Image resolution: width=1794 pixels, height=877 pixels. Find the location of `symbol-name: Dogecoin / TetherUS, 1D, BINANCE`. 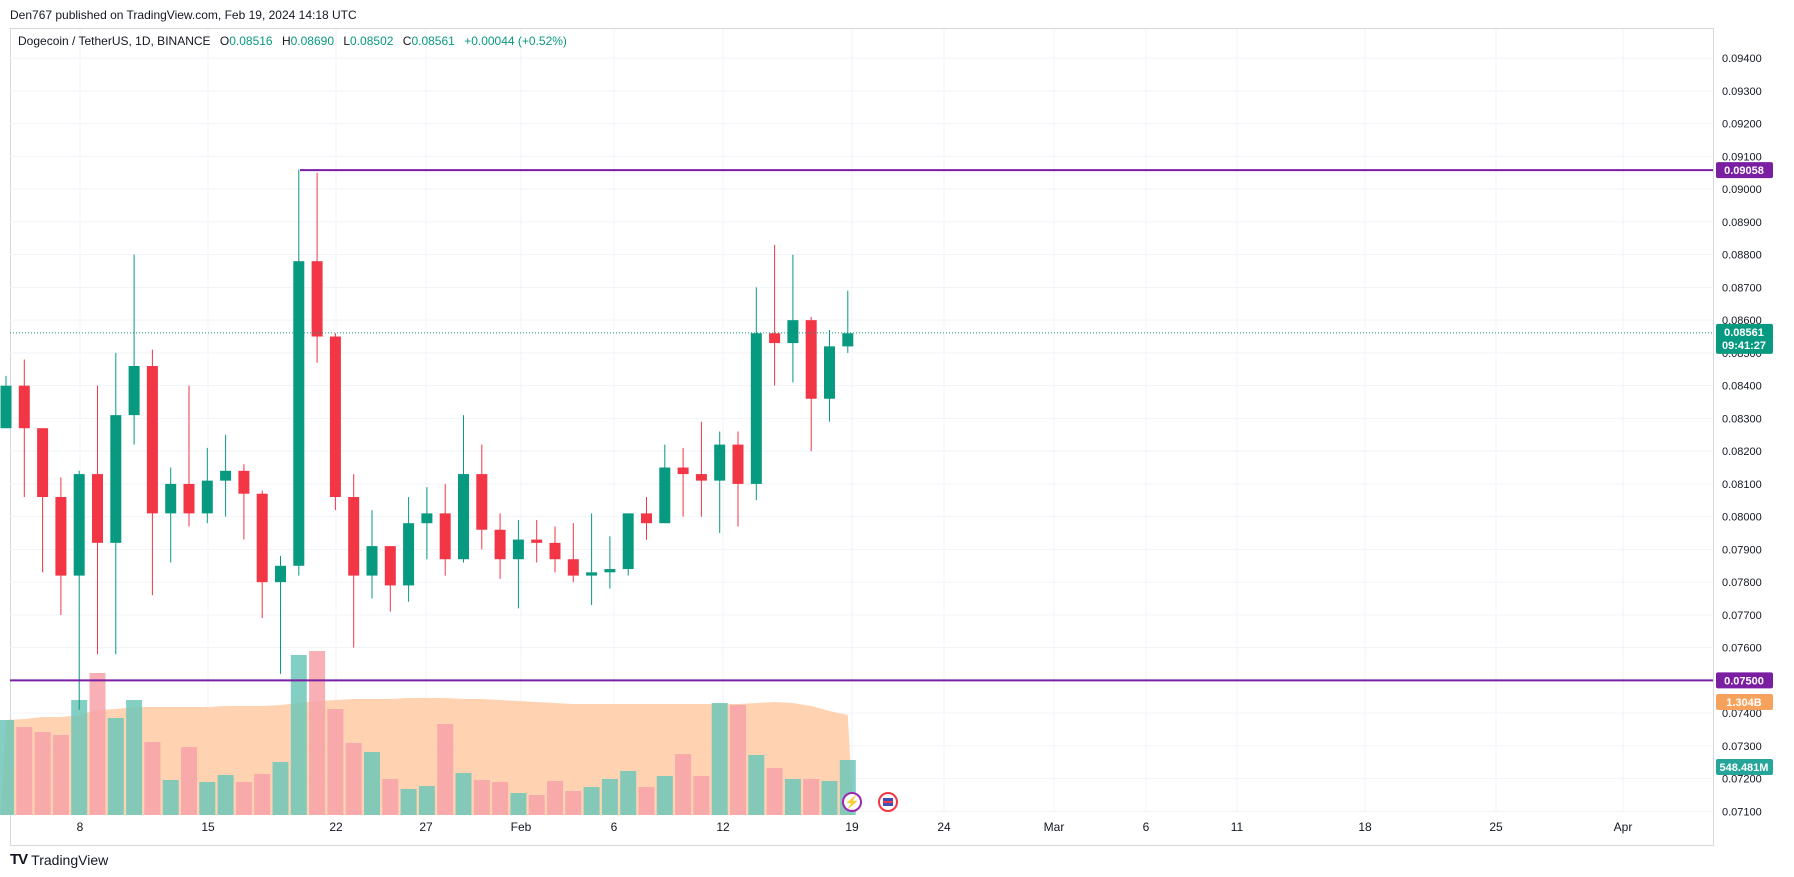

symbol-name: Dogecoin / TetherUS, 1D, BINANCE is located at coordinates (114, 41).